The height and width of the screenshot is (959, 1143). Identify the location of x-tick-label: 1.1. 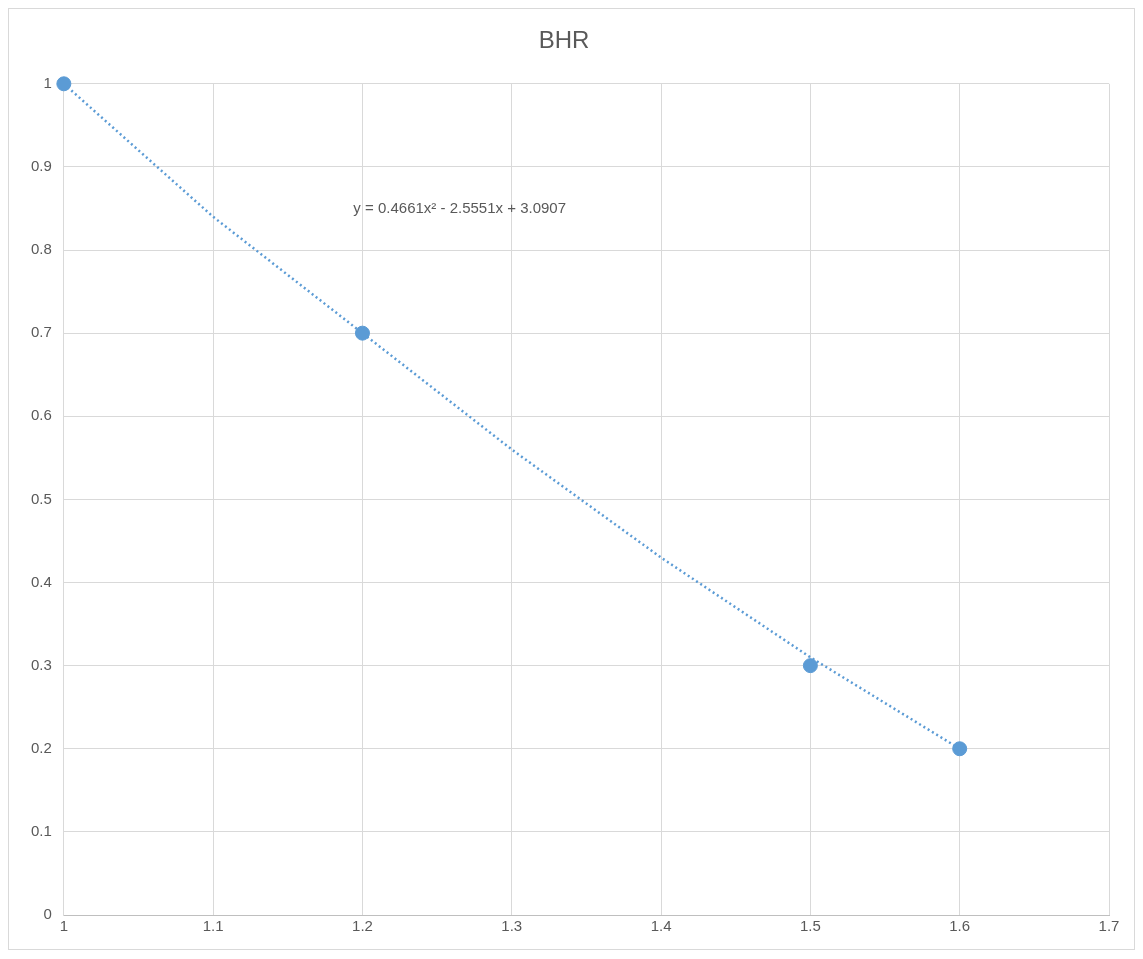
(213, 926).